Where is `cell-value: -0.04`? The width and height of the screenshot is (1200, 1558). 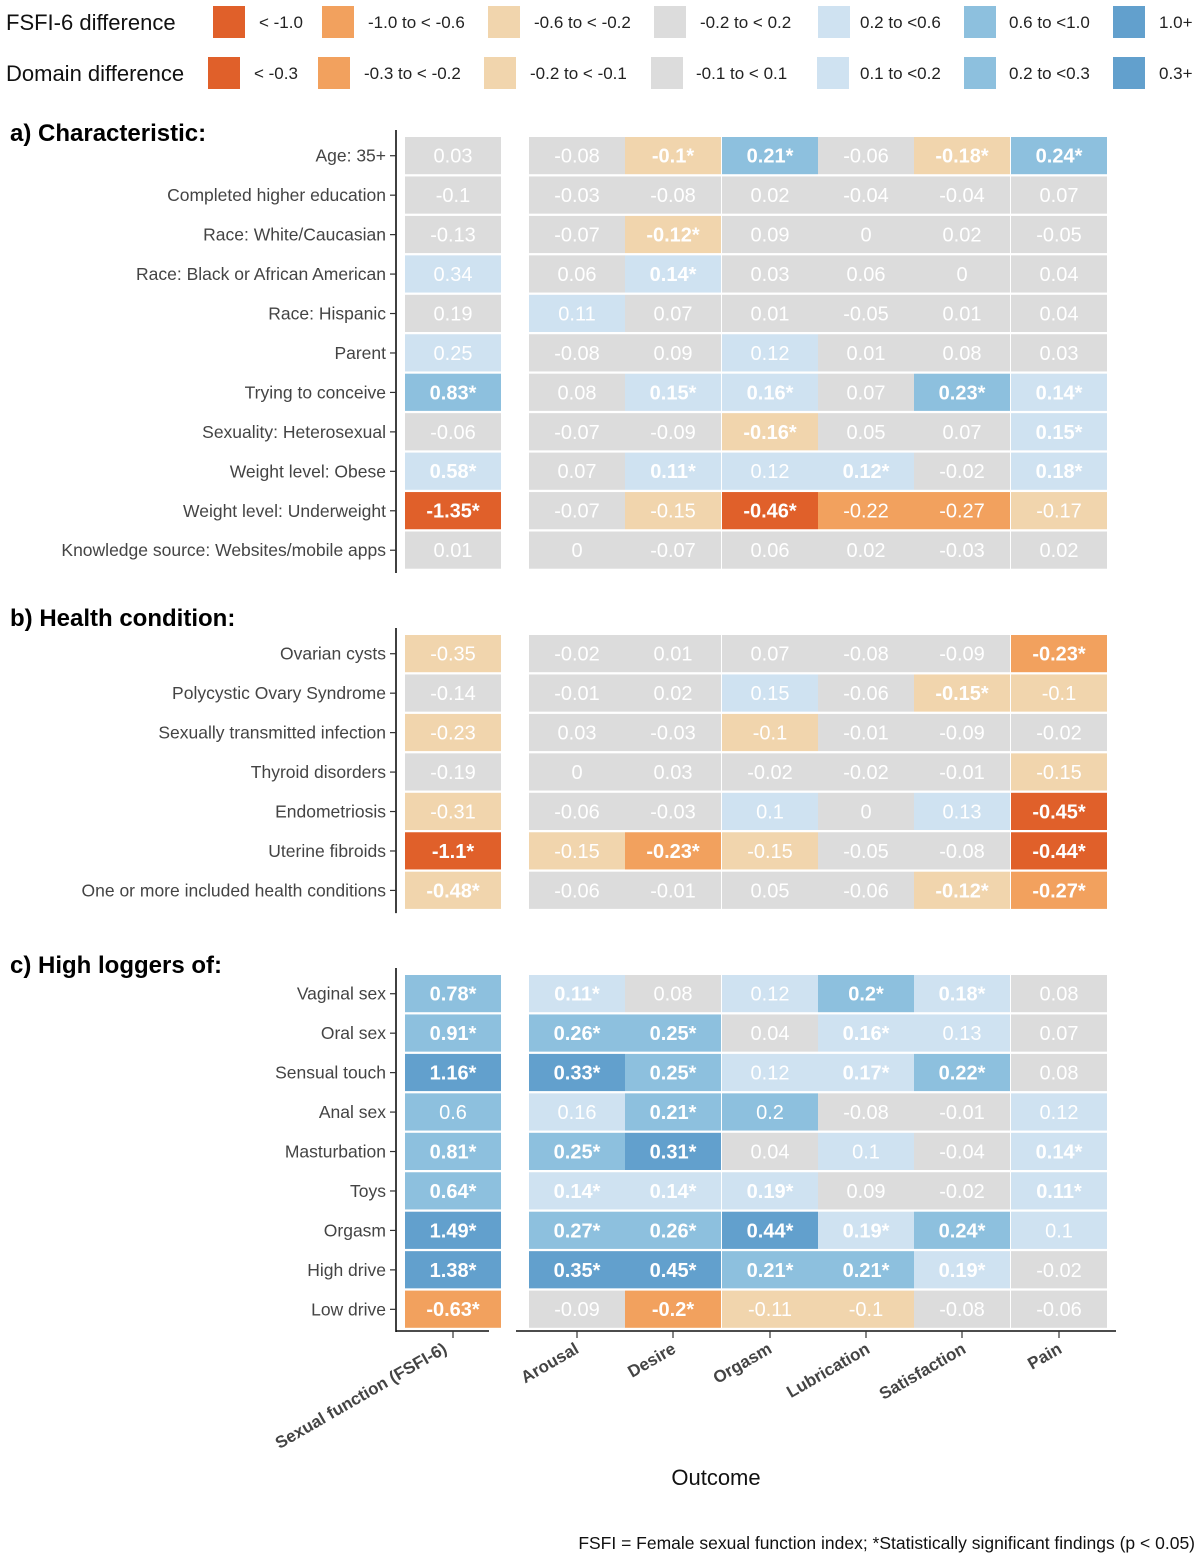 cell-value: -0.04 is located at coordinates (866, 196).